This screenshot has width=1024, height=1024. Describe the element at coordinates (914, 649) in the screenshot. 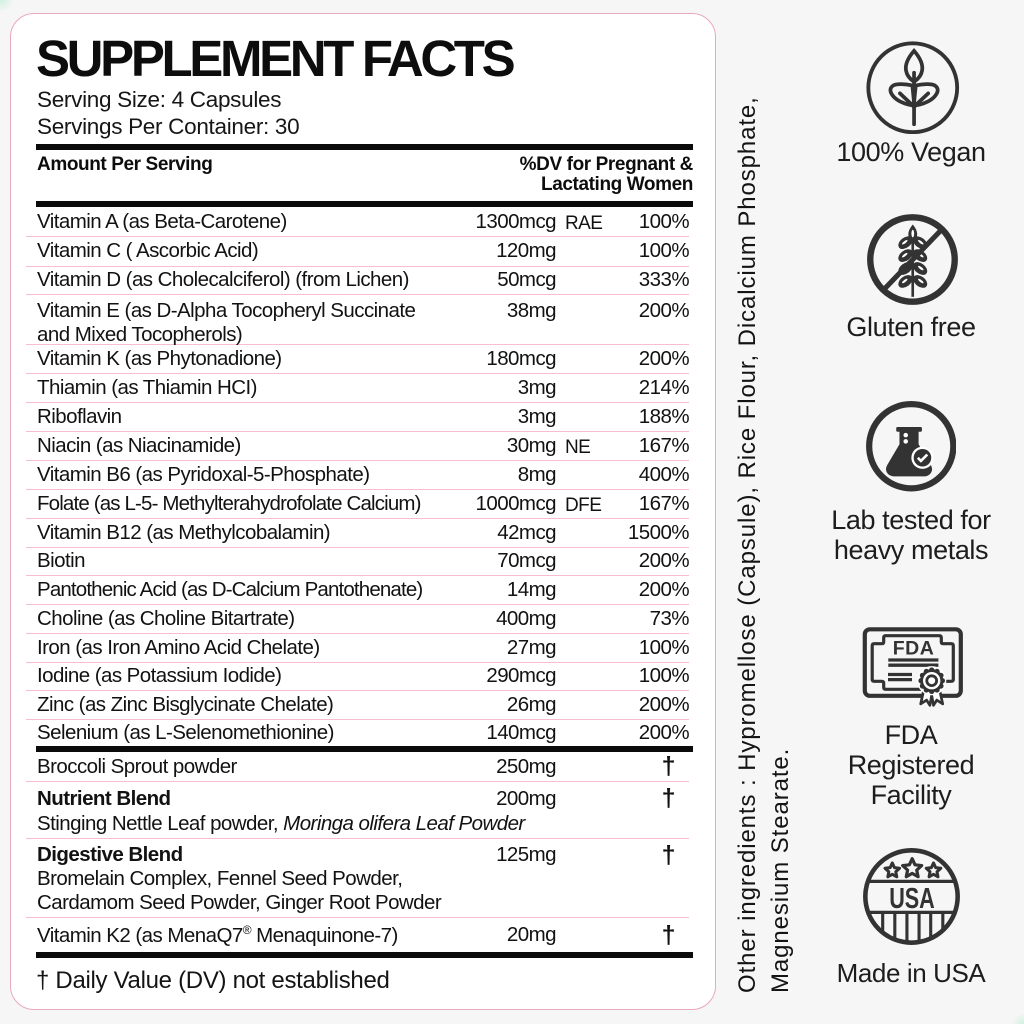

I see `svg-text: FDA` at that location.